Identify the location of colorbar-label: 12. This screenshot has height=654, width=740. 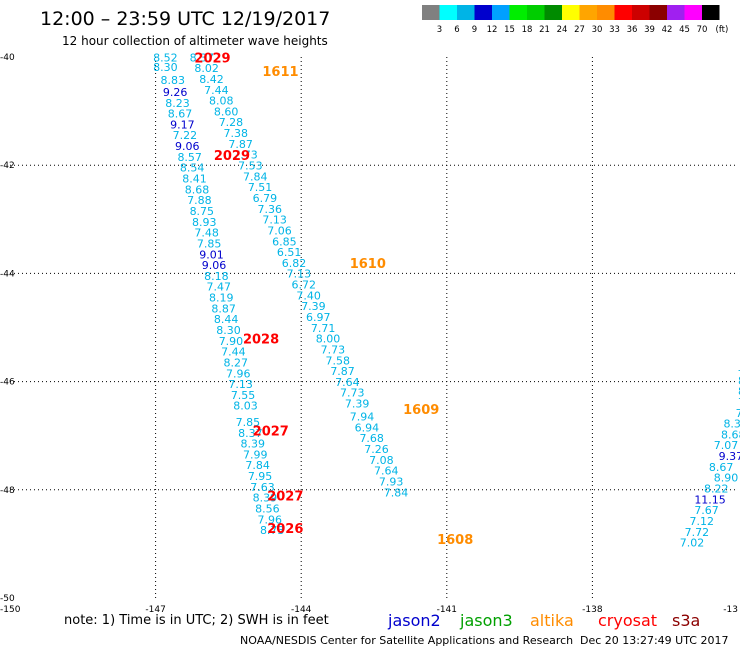
(492, 30).